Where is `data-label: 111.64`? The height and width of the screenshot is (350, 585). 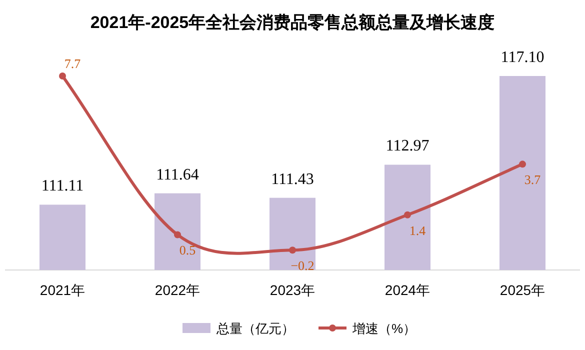 data-label: 111.64 is located at coordinates (177, 175).